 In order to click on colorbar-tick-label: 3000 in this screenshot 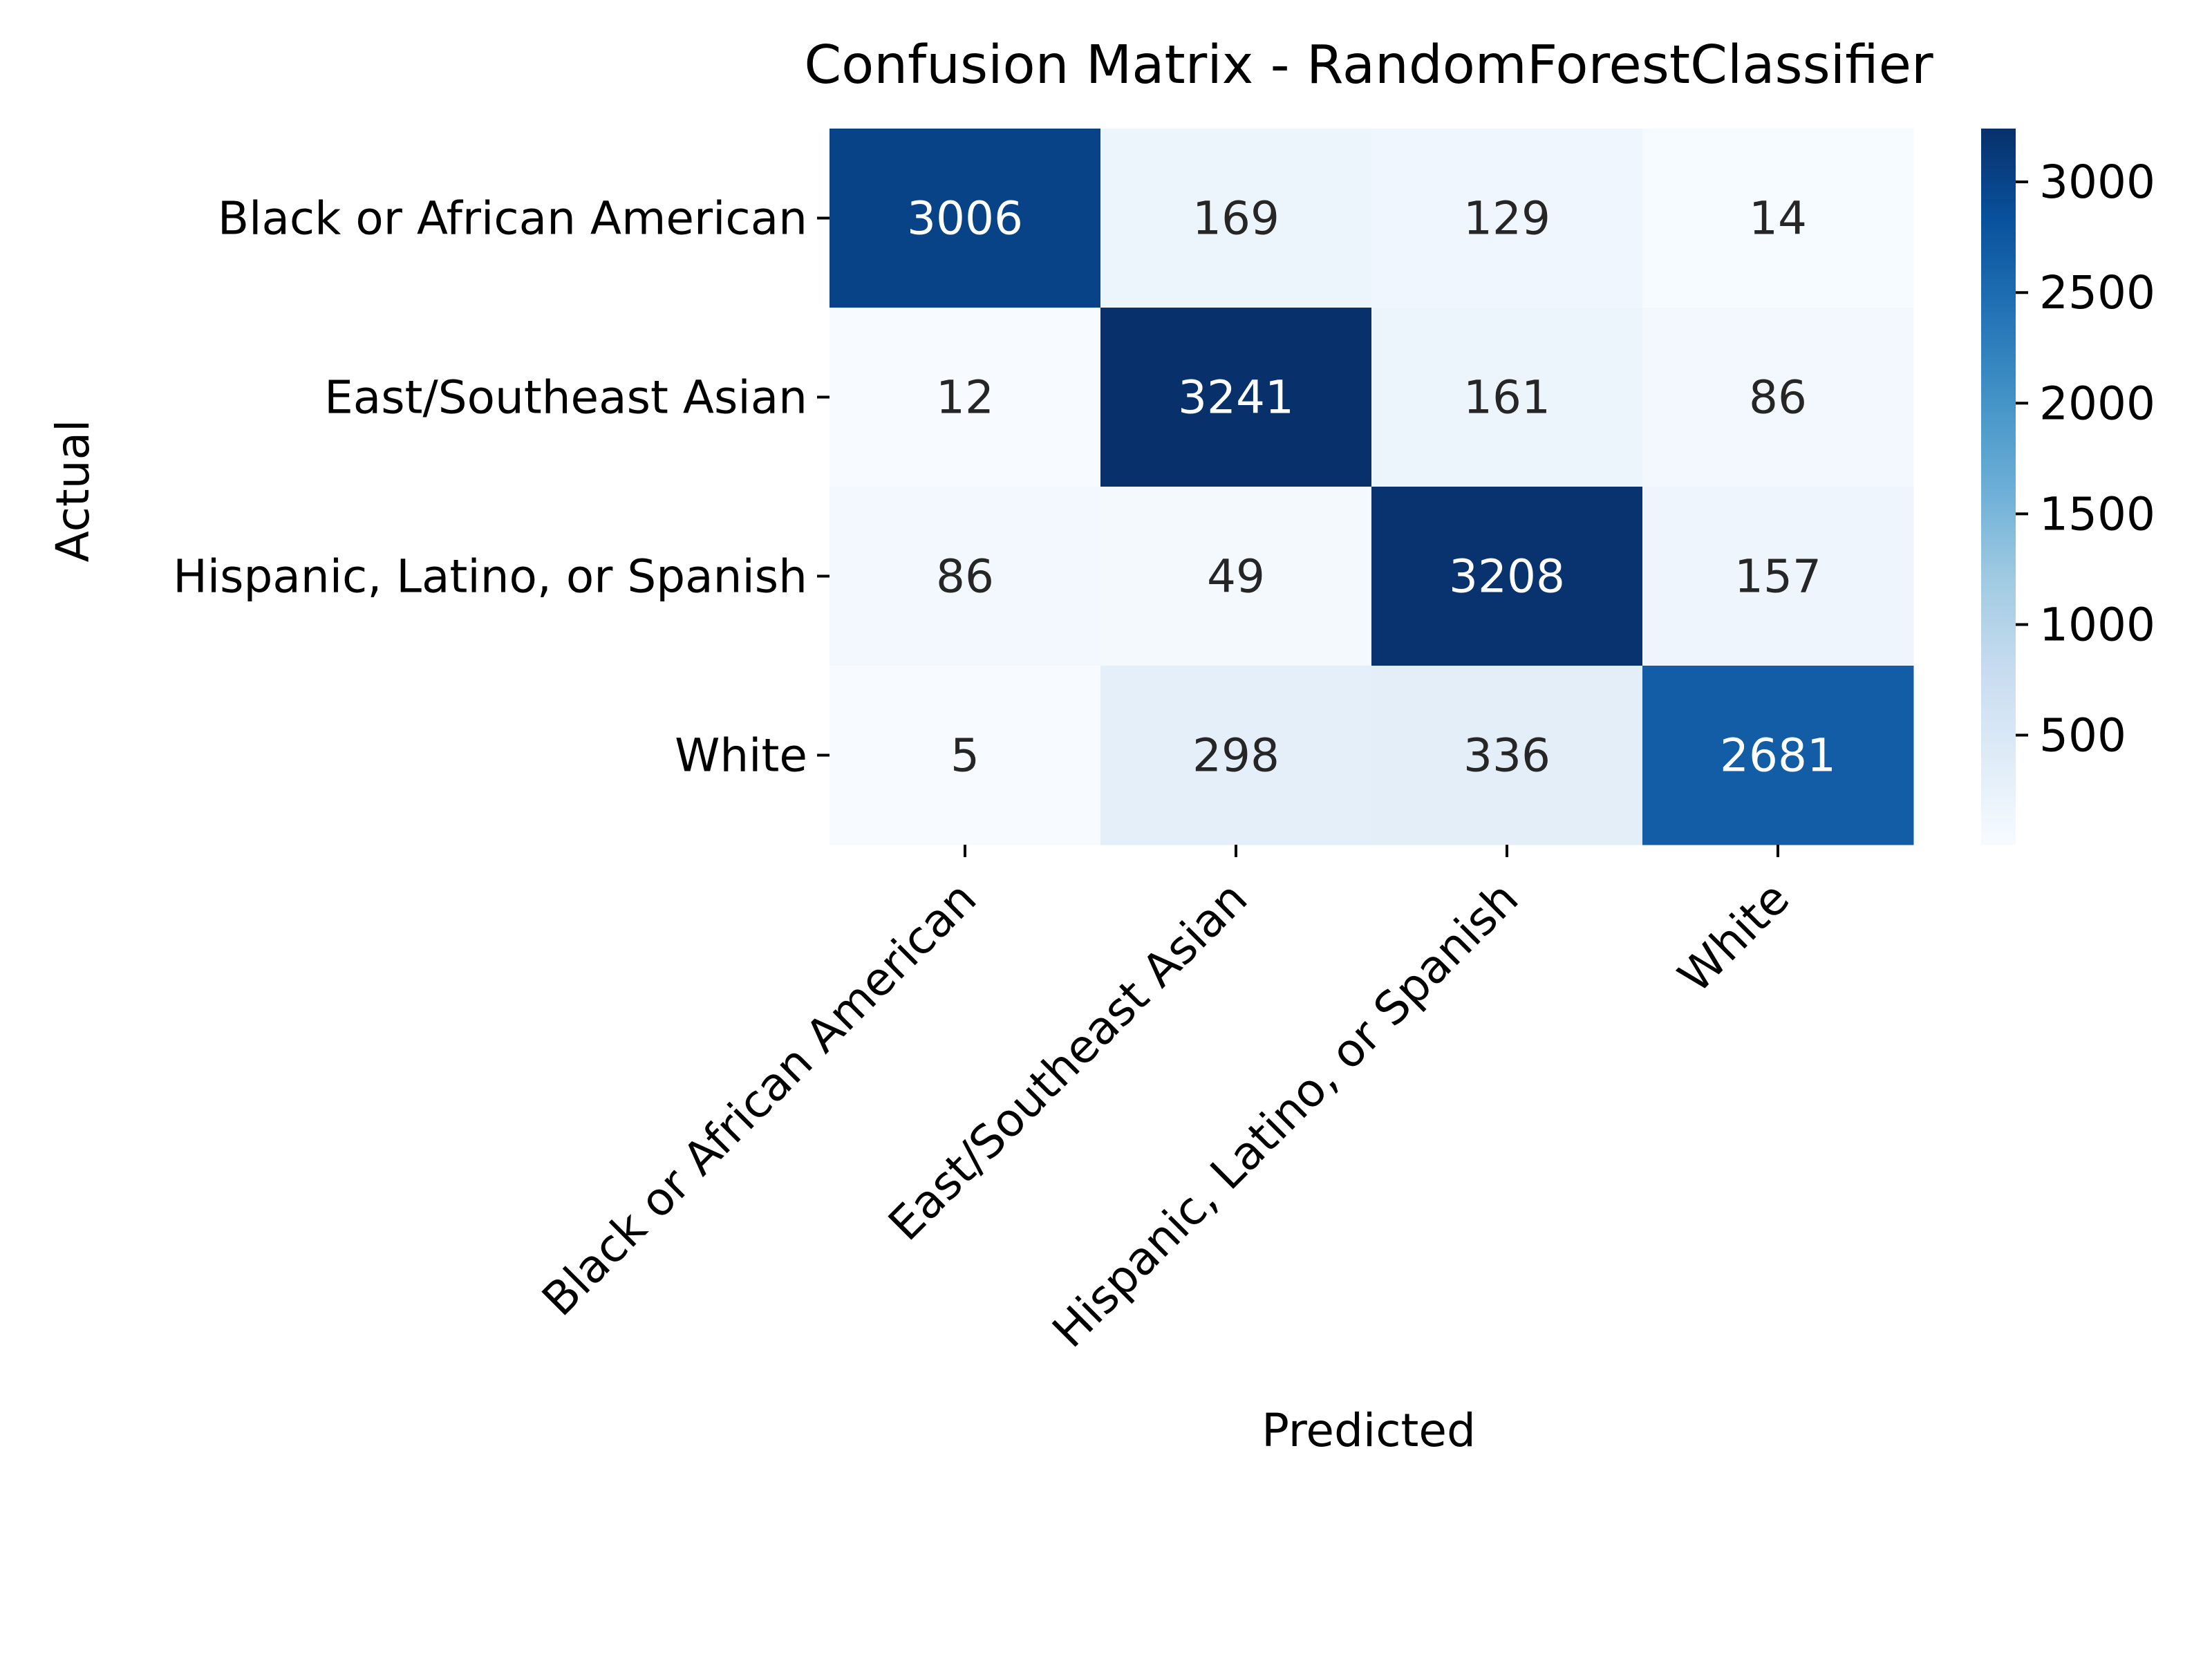, I will do `click(2097, 182)`.